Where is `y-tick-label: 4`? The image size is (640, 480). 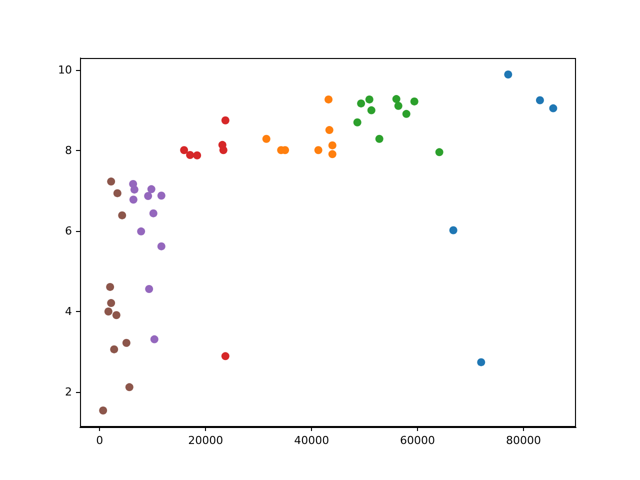
y-tick-label: 4 is located at coordinates (68, 311).